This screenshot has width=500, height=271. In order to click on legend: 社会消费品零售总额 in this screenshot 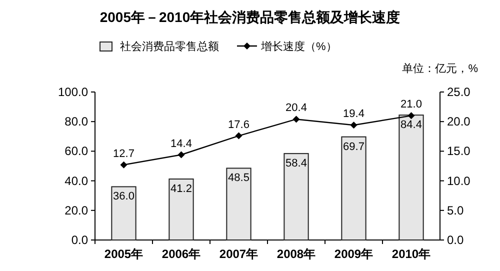, I will do `click(159, 47)`.